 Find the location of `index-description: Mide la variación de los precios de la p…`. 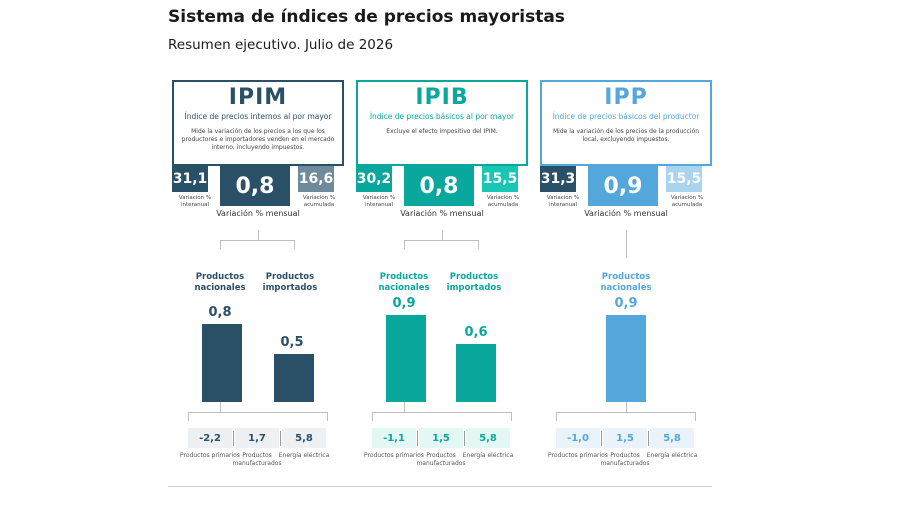

index-description: Mide la variación de los precios de la p… is located at coordinates (626, 135).